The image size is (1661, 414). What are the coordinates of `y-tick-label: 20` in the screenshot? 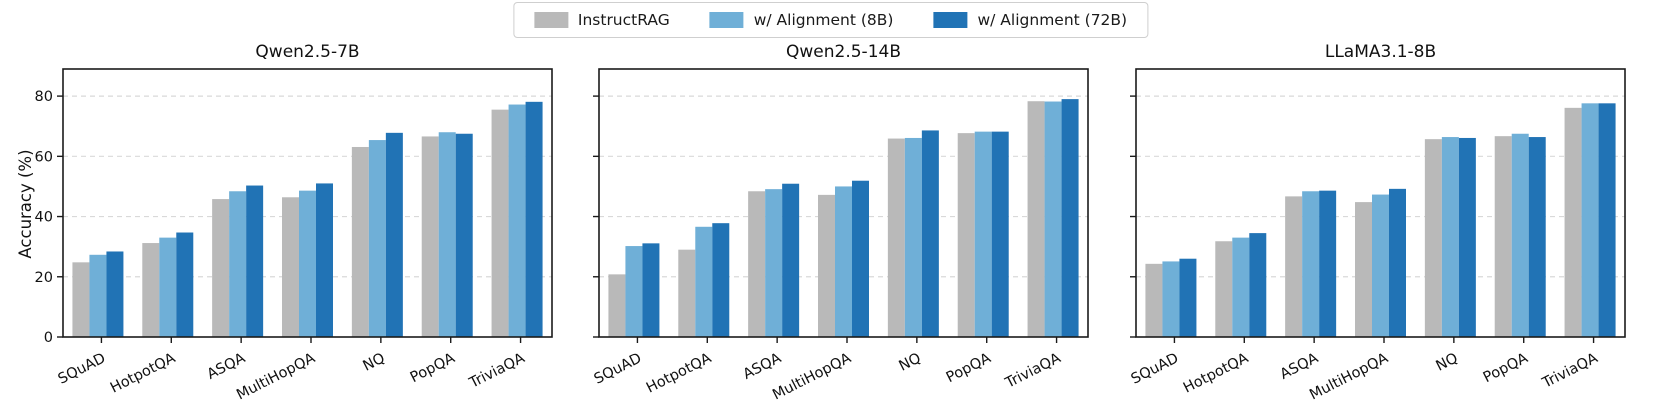 It's located at (44, 278).